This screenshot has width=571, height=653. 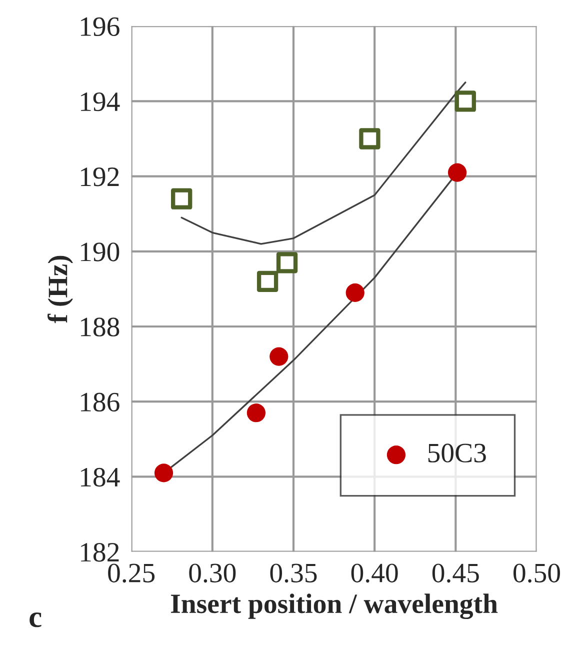 What do you see at coordinates (334, 607) in the screenshot?
I see `x-axis-title: Insert position / wavelength` at bounding box center [334, 607].